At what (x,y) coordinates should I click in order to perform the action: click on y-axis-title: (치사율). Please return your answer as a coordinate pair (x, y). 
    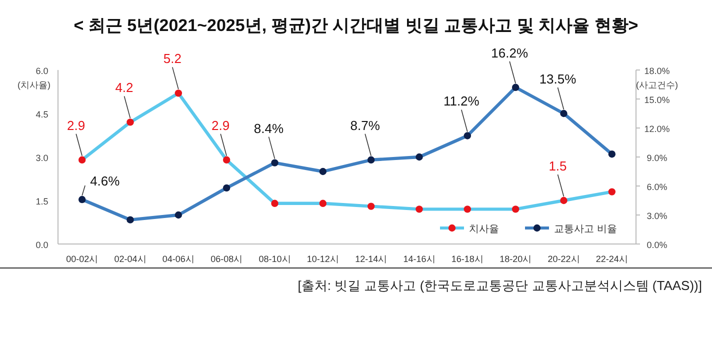
    Looking at the image, I should click on (34, 85).